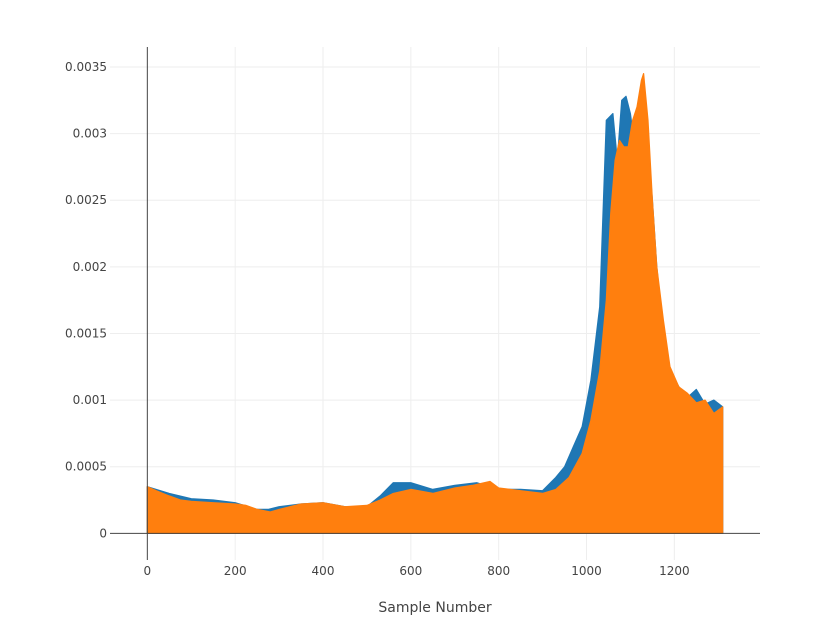 The image size is (840, 630). I want to click on y-tick-label-0: 0, so click(103, 533).